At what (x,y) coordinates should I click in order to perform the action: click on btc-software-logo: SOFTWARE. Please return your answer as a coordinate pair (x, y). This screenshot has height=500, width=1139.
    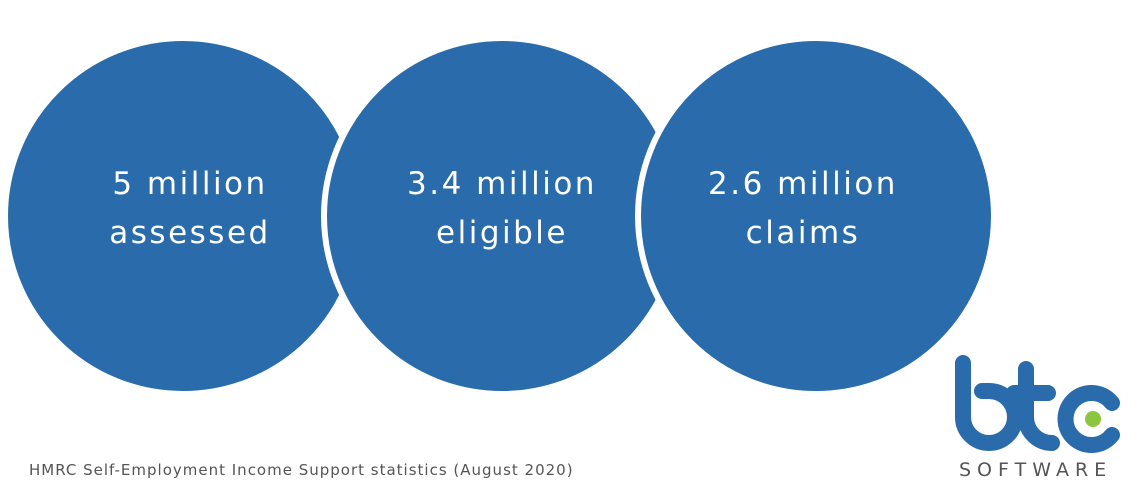
    Looking at the image, I should click on (1037, 420).